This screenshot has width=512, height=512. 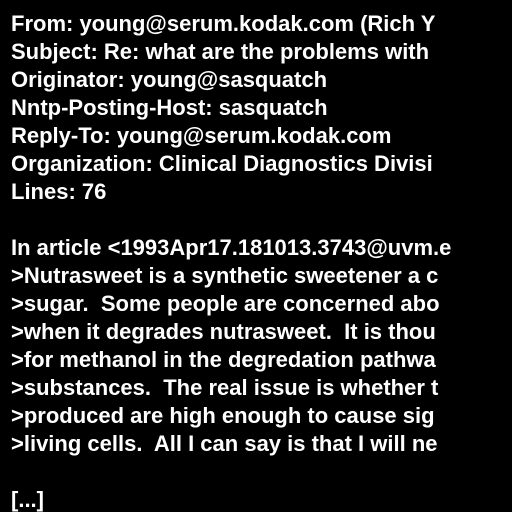 I want to click on article-attribution: In article <1993Apr17.181013.3743@uvm.e, so click(x=231, y=247).